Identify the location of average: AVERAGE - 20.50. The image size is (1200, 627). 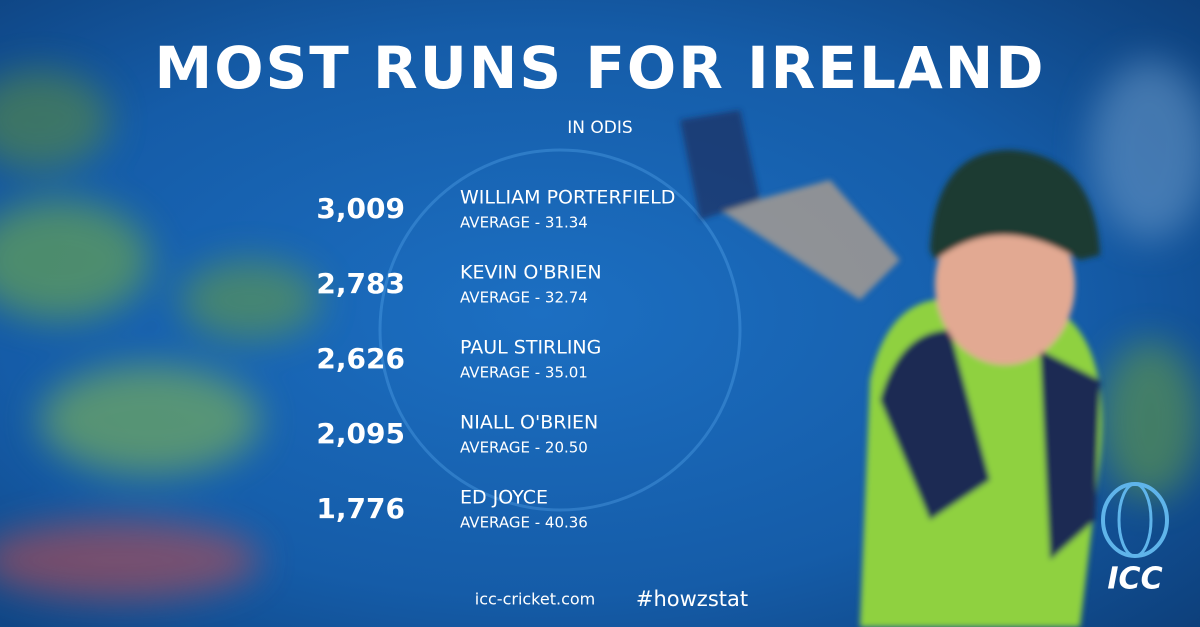
(524, 448).